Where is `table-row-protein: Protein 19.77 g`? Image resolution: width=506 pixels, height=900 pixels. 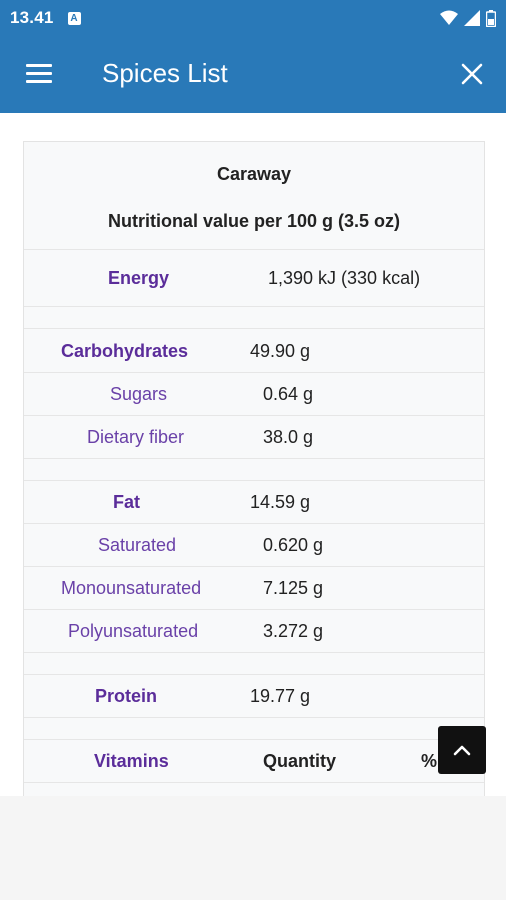 table-row-protein: Protein 19.77 g is located at coordinates (254, 696).